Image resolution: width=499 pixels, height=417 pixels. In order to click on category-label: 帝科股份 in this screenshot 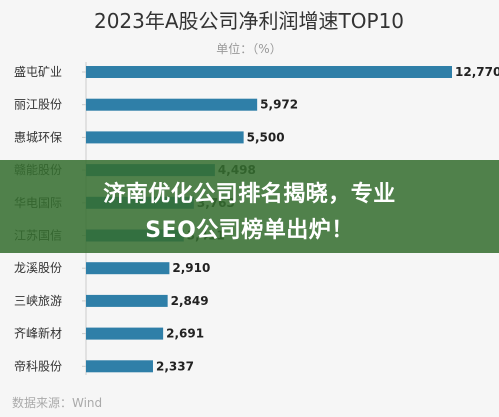, I will do `click(38, 365)`.